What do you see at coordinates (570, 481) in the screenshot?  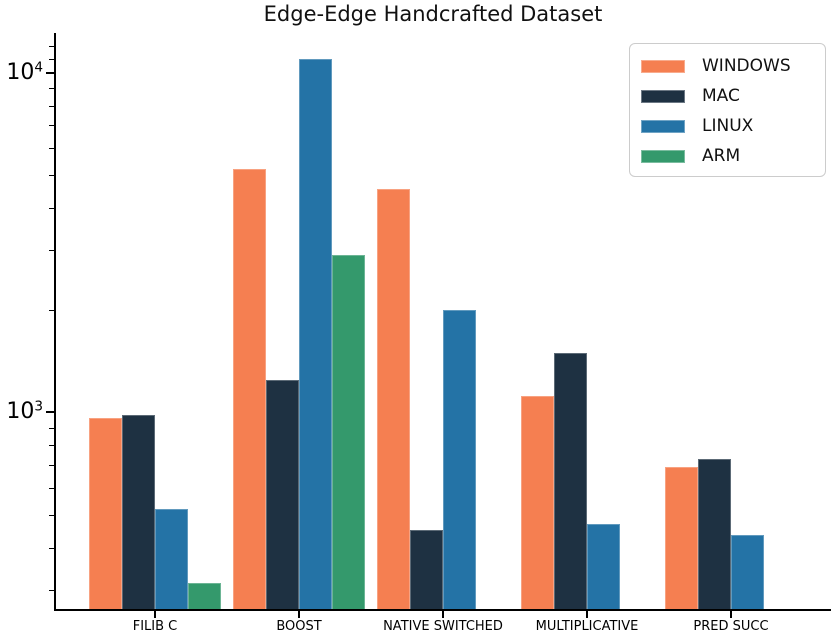 I see `bar-mac-multiplicative` at bounding box center [570, 481].